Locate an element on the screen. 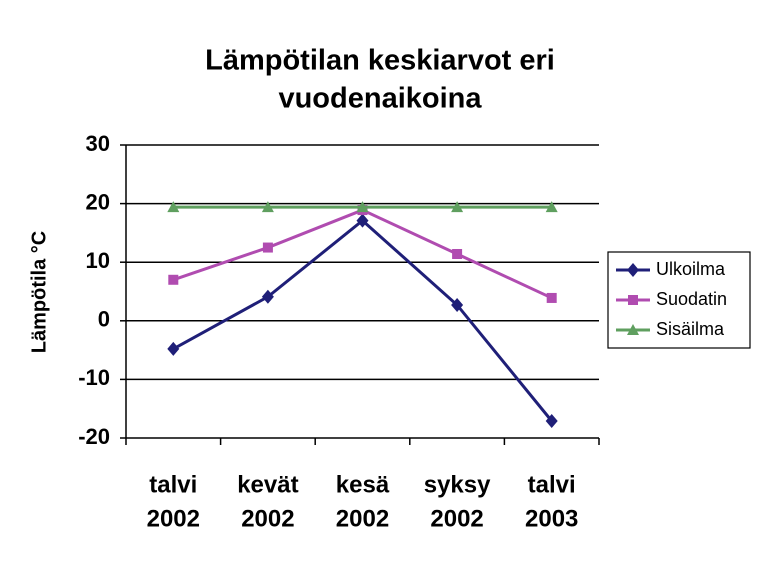 Image resolution: width=768 pixels, height=576 pixels. legend-label: Sisäilma is located at coordinates (690, 329).